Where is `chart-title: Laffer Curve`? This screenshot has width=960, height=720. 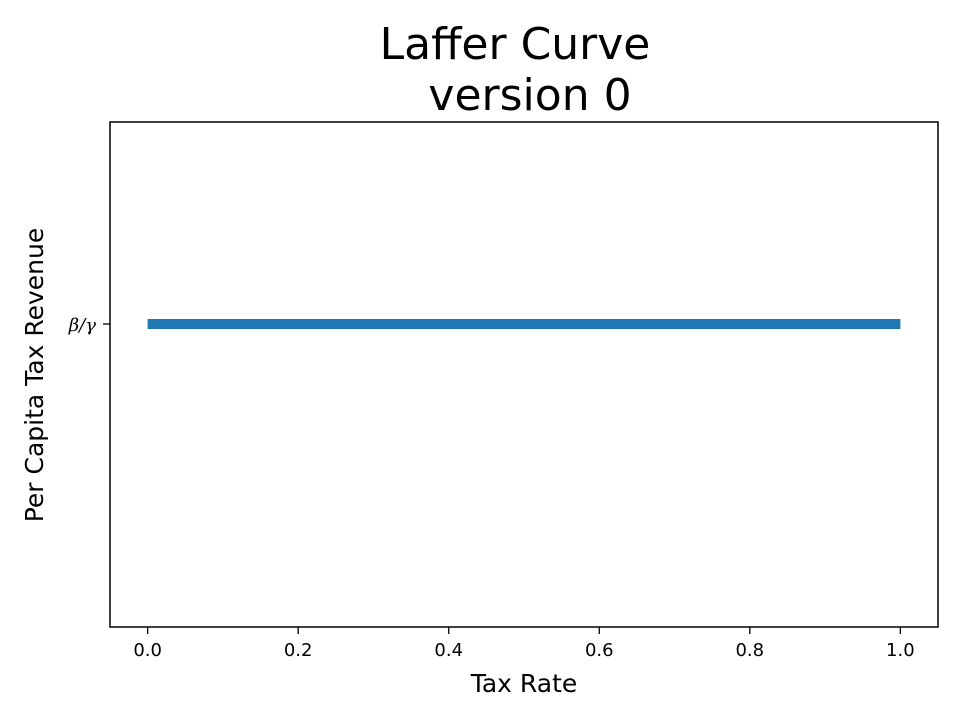 chart-title: Laffer Curve is located at coordinates (515, 44).